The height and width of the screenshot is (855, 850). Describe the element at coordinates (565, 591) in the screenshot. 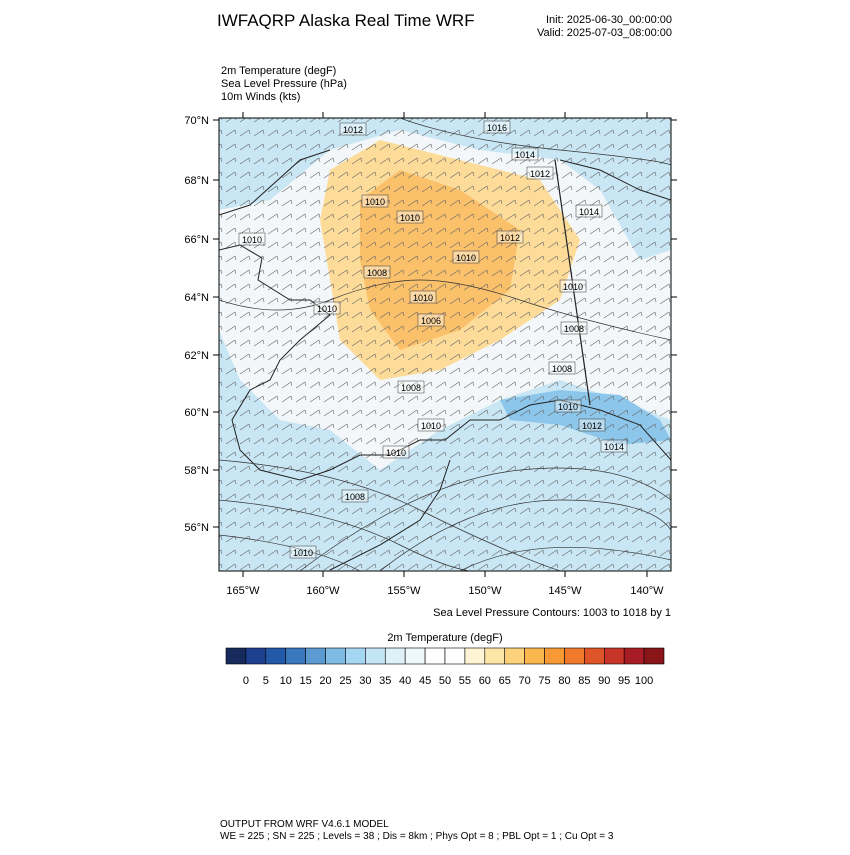

I see `lon-label: 145°W` at that location.